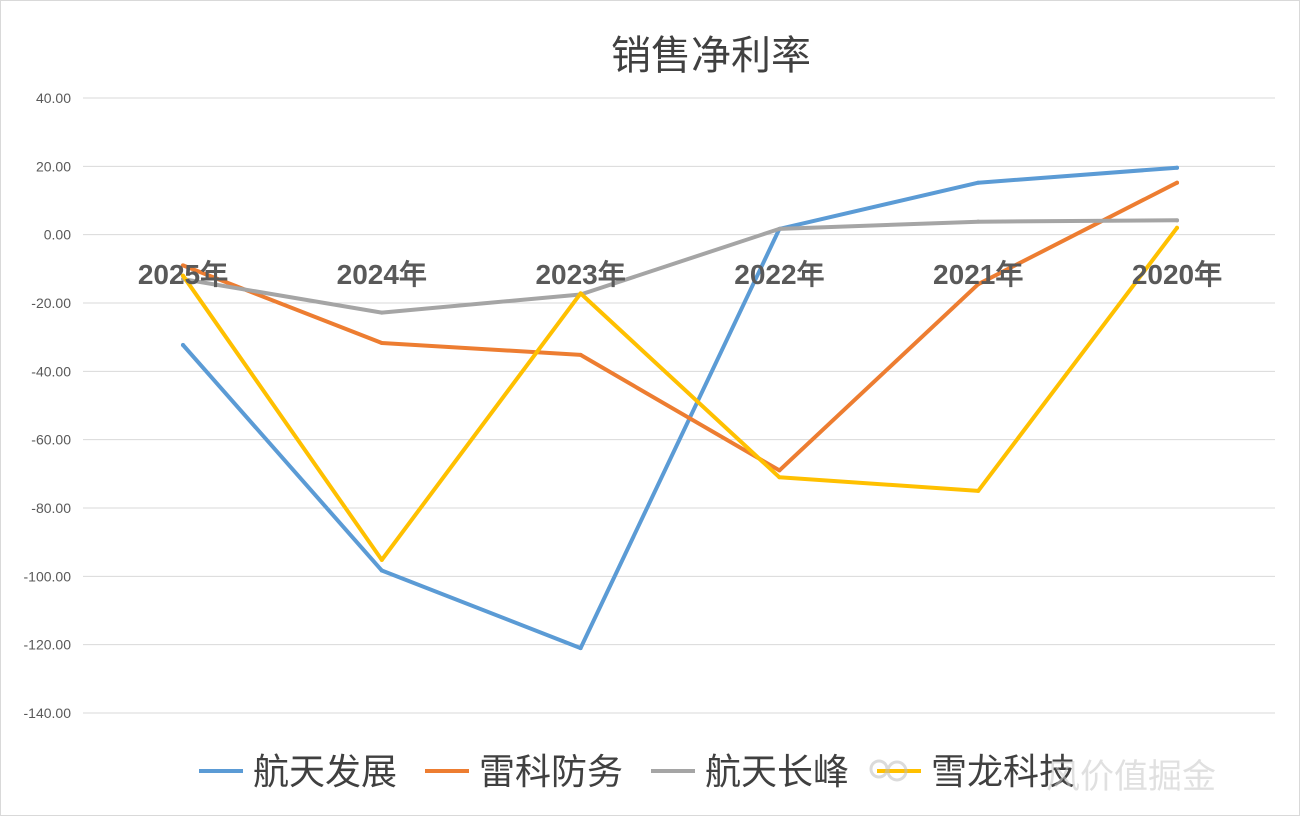 The image size is (1300, 817). What do you see at coordinates (1177, 274) in the screenshot?
I see `x-category-label: 2020年` at bounding box center [1177, 274].